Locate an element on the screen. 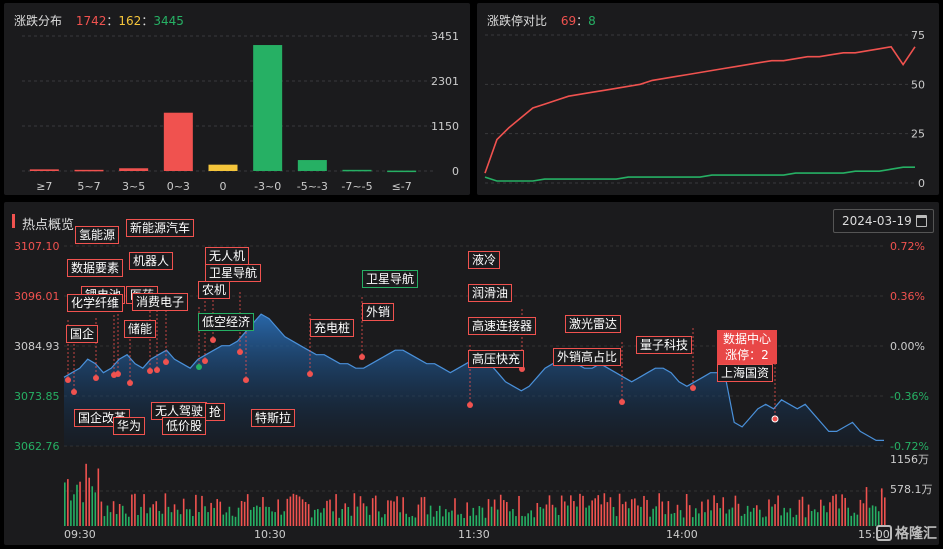 The width and height of the screenshot is (943, 549). hot-tag: 低价股 is located at coordinates (184, 426).